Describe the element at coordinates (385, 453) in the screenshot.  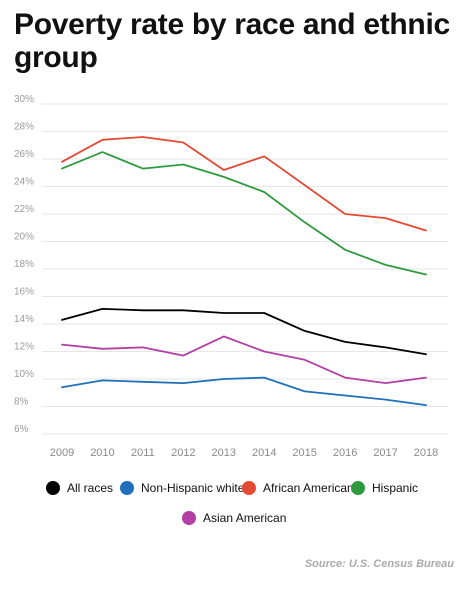
I see `x-tick-label: 2017` at that location.